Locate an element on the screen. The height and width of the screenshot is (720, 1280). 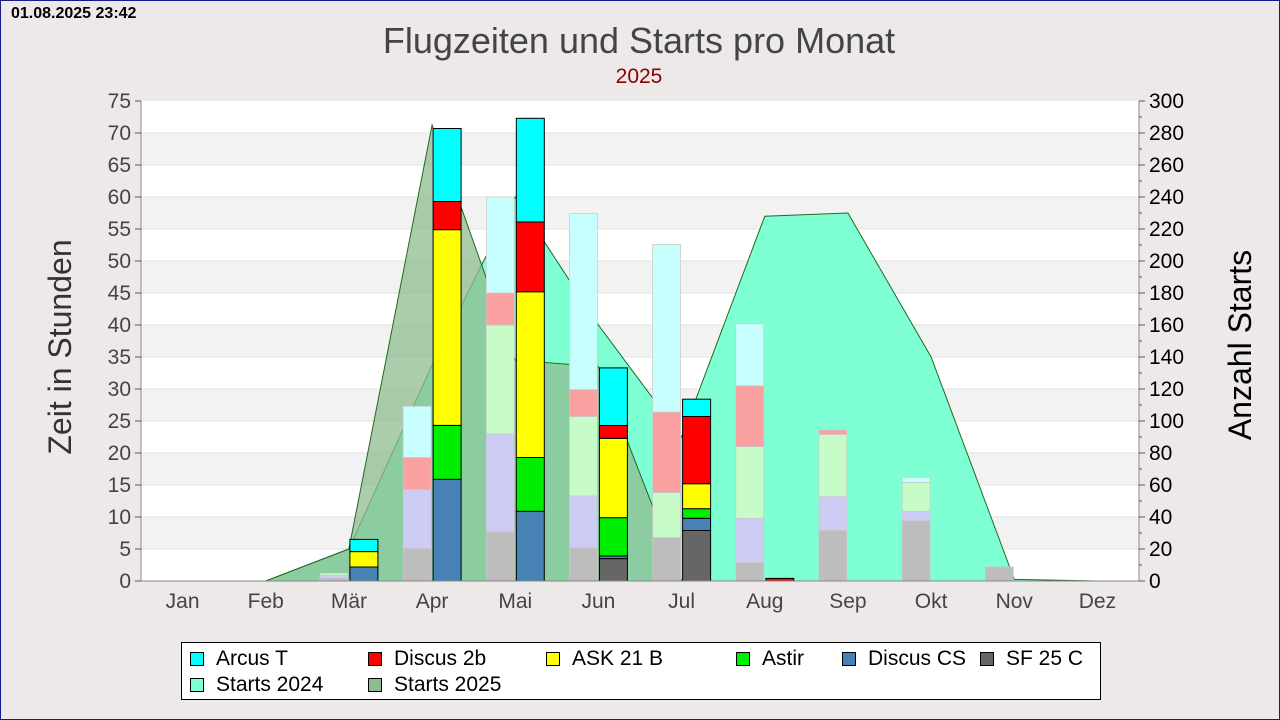
y2-tick-label: 240 is located at coordinates (1166, 197).